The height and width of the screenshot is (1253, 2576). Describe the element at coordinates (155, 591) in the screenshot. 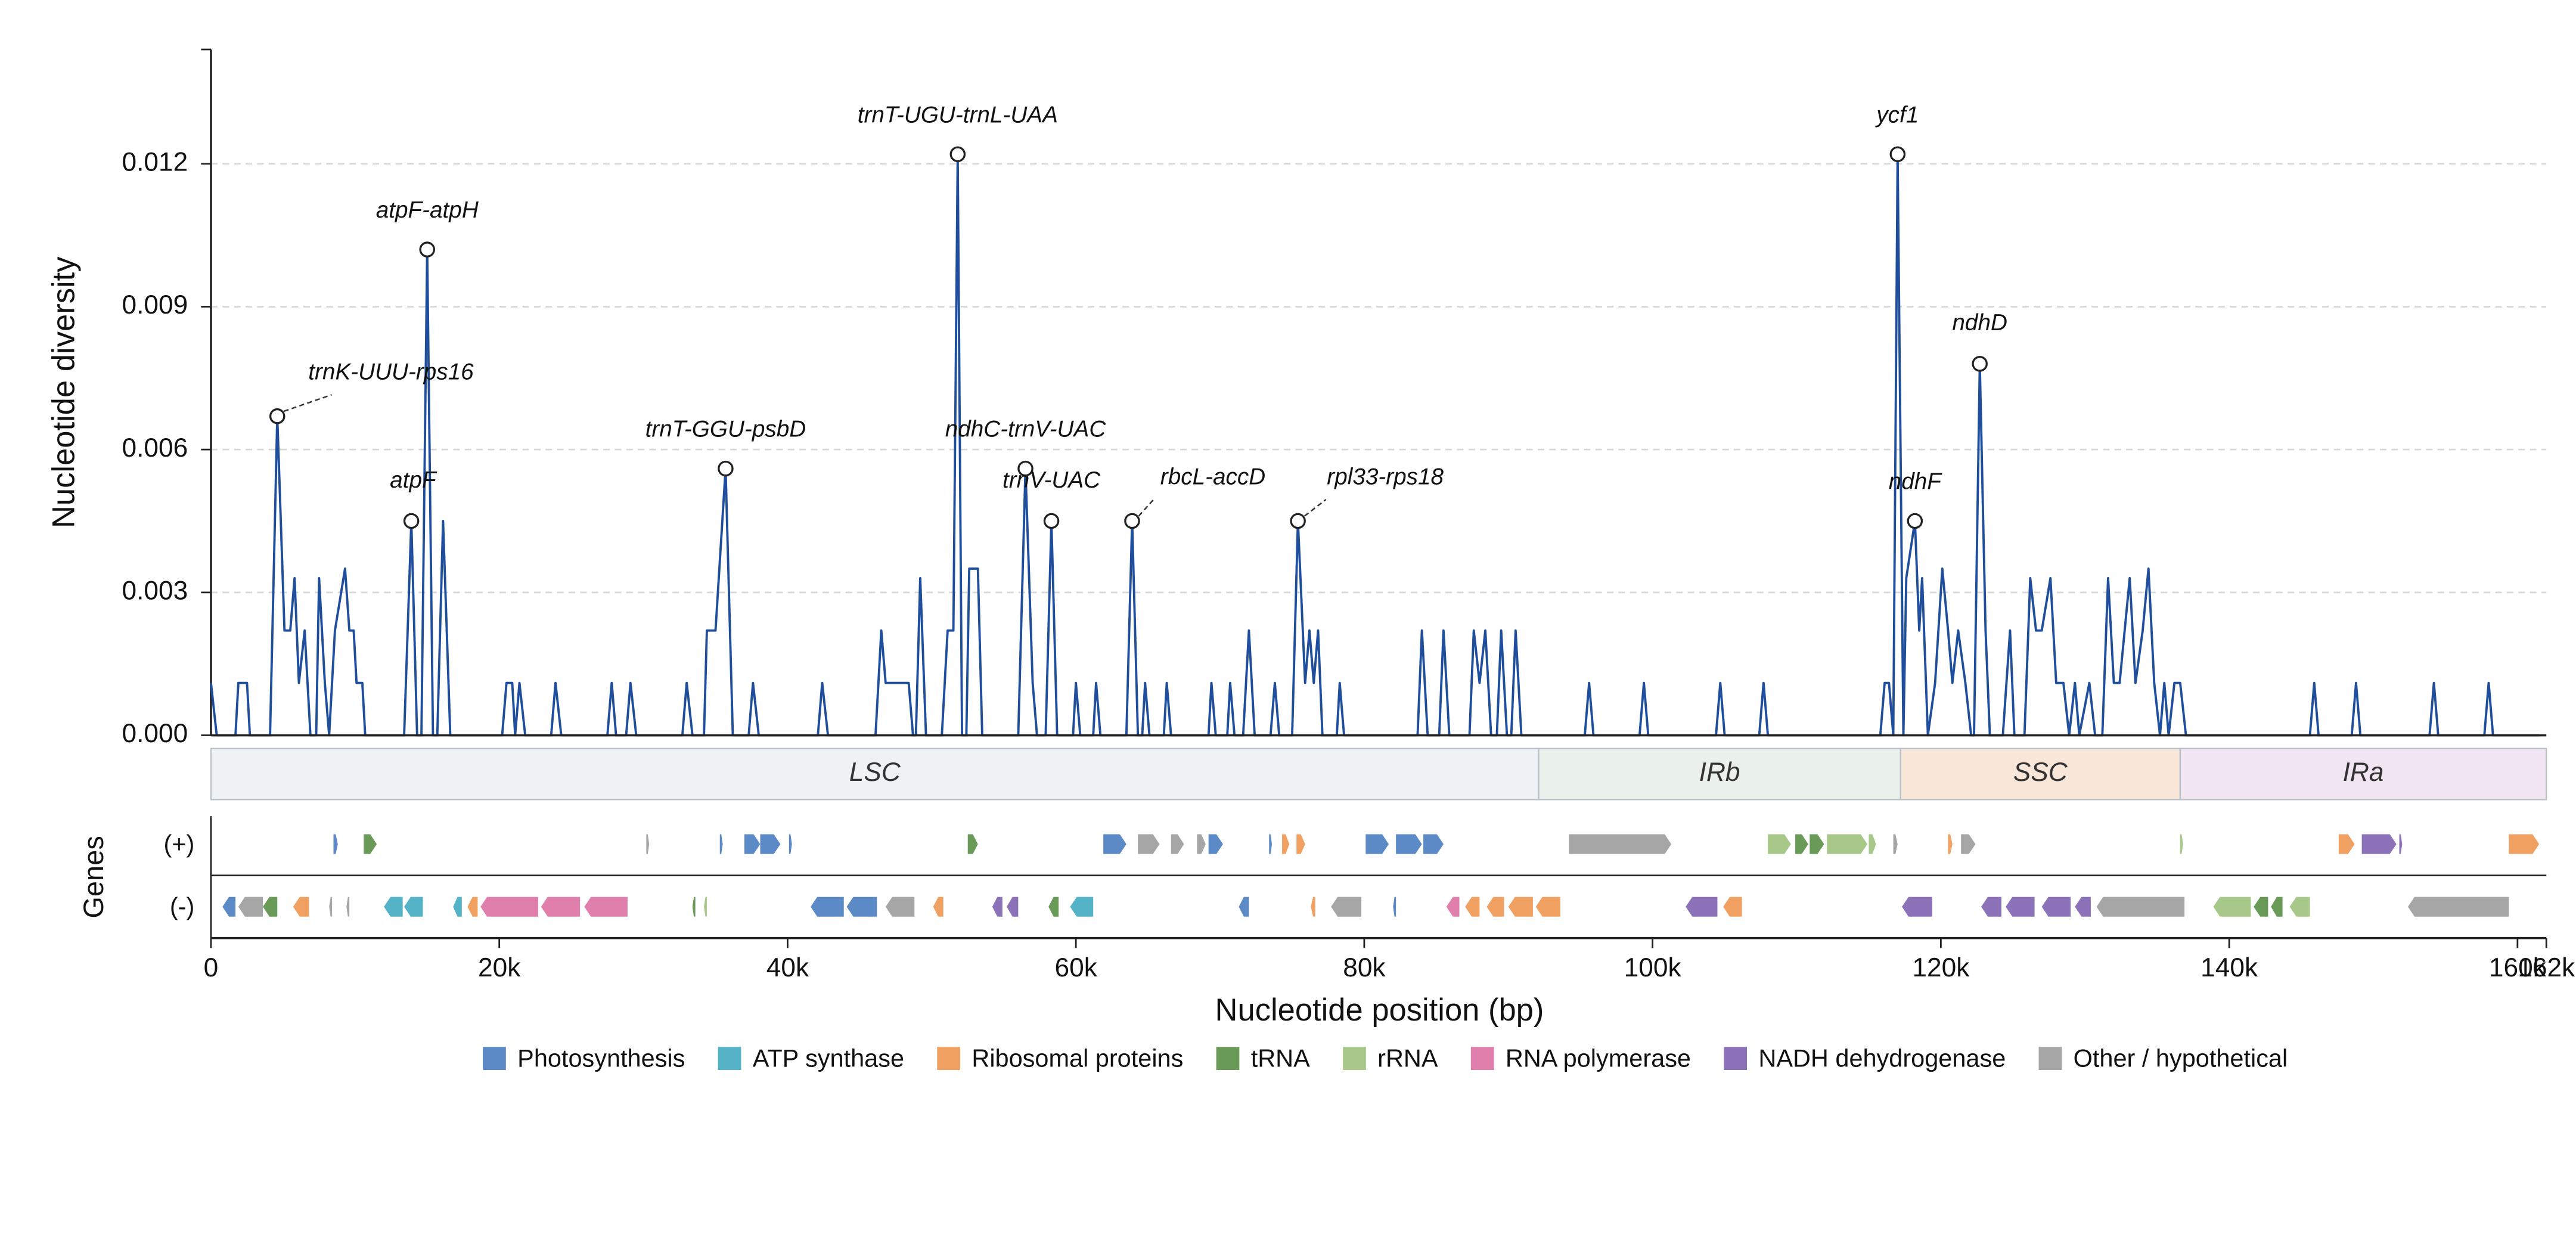

I see `y-tick-label: 0.003` at that location.